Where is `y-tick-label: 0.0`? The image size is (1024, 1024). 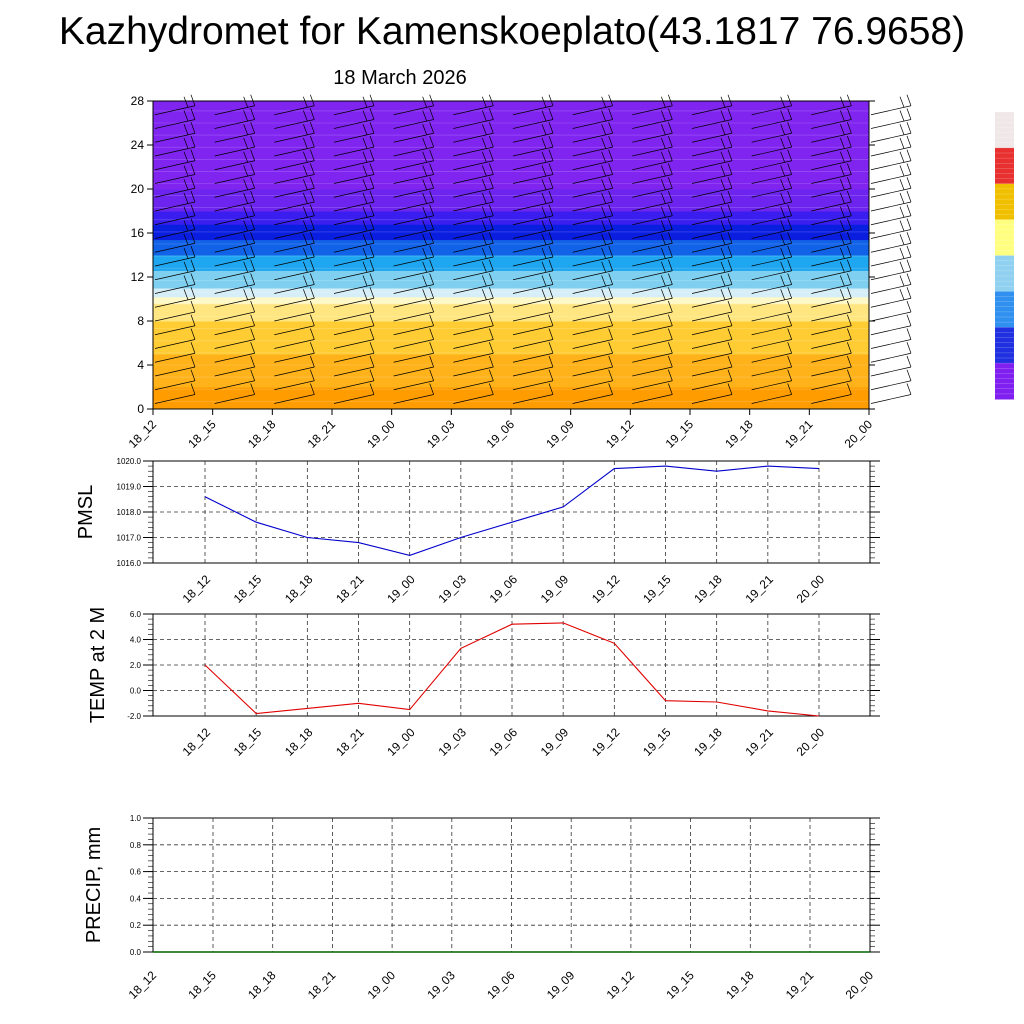
y-tick-label: 0.0 is located at coordinates (136, 952).